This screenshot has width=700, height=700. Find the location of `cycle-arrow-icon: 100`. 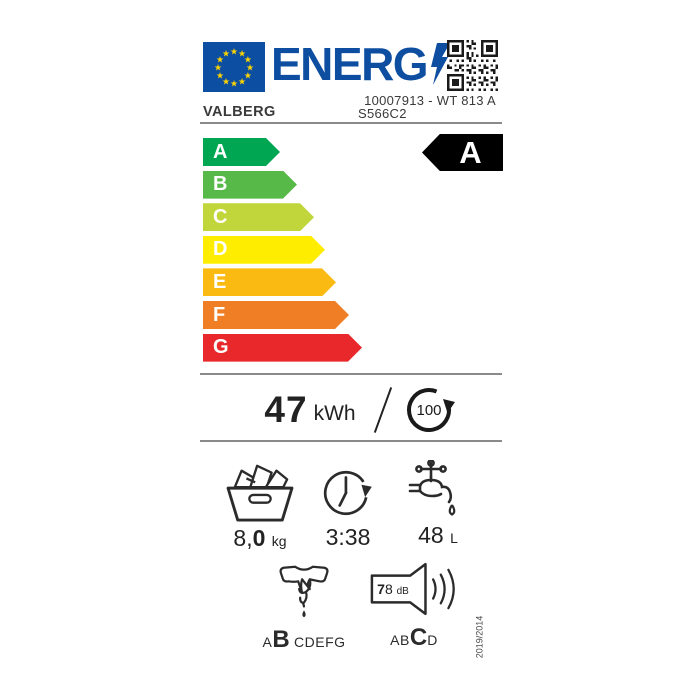

cycle-arrow-icon: 100 is located at coordinates (430, 410).